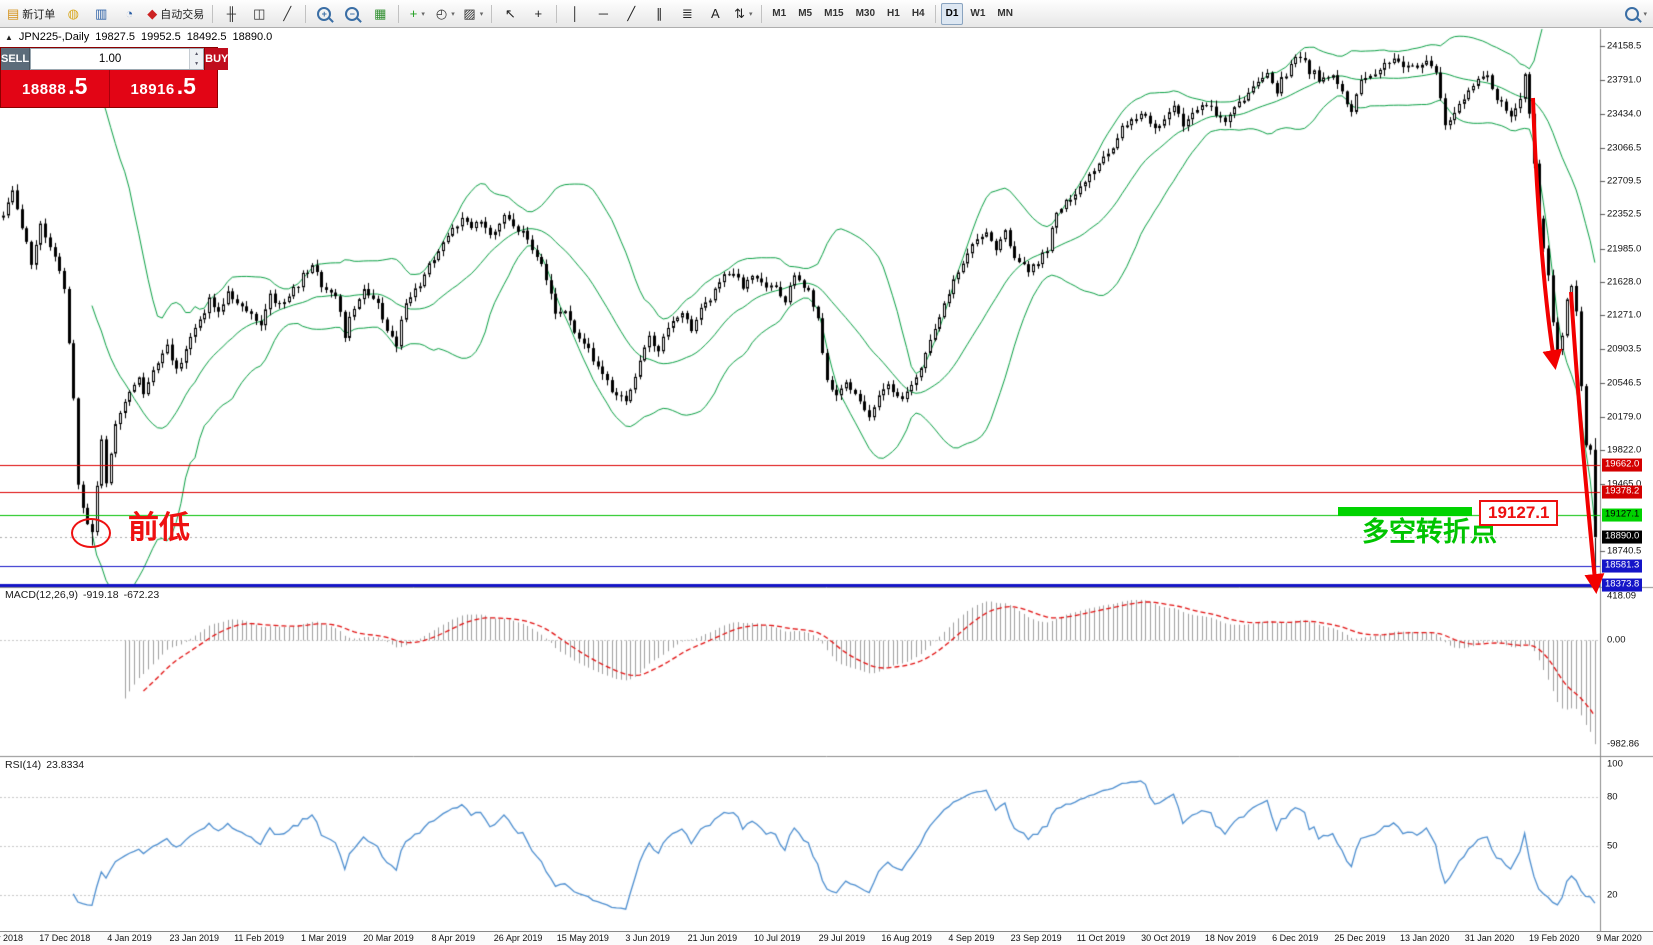 This screenshot has height=945, width=1653. Describe the element at coordinates (1624, 349) in the screenshot. I see `price-tick-label: 20903.5` at that location.